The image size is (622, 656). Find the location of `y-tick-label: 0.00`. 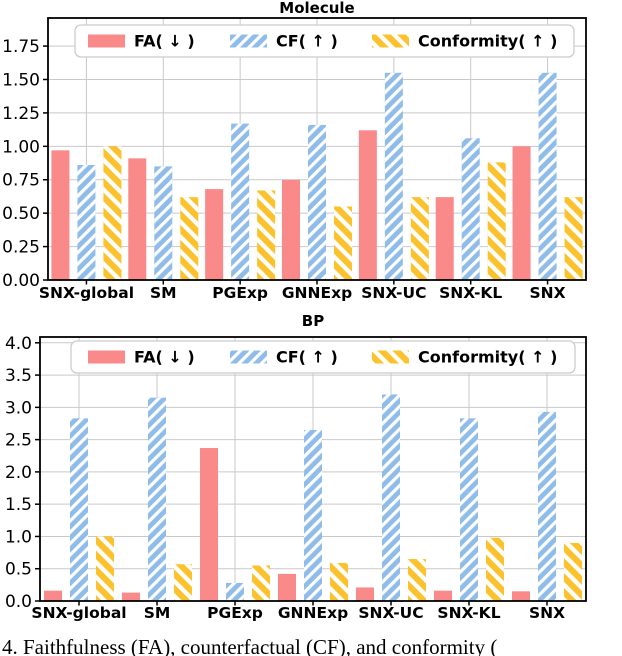

y-tick-label: 0.00 is located at coordinates (21, 281).